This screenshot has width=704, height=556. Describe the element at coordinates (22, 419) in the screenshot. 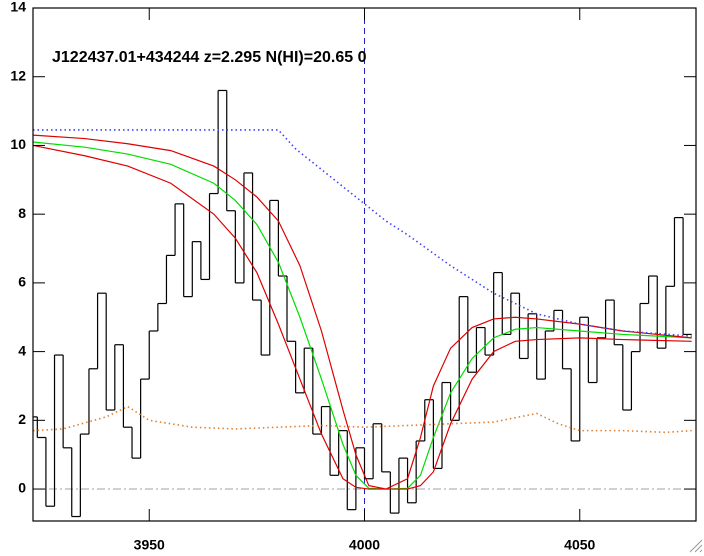

I see `y-tick-label: 2` at that location.